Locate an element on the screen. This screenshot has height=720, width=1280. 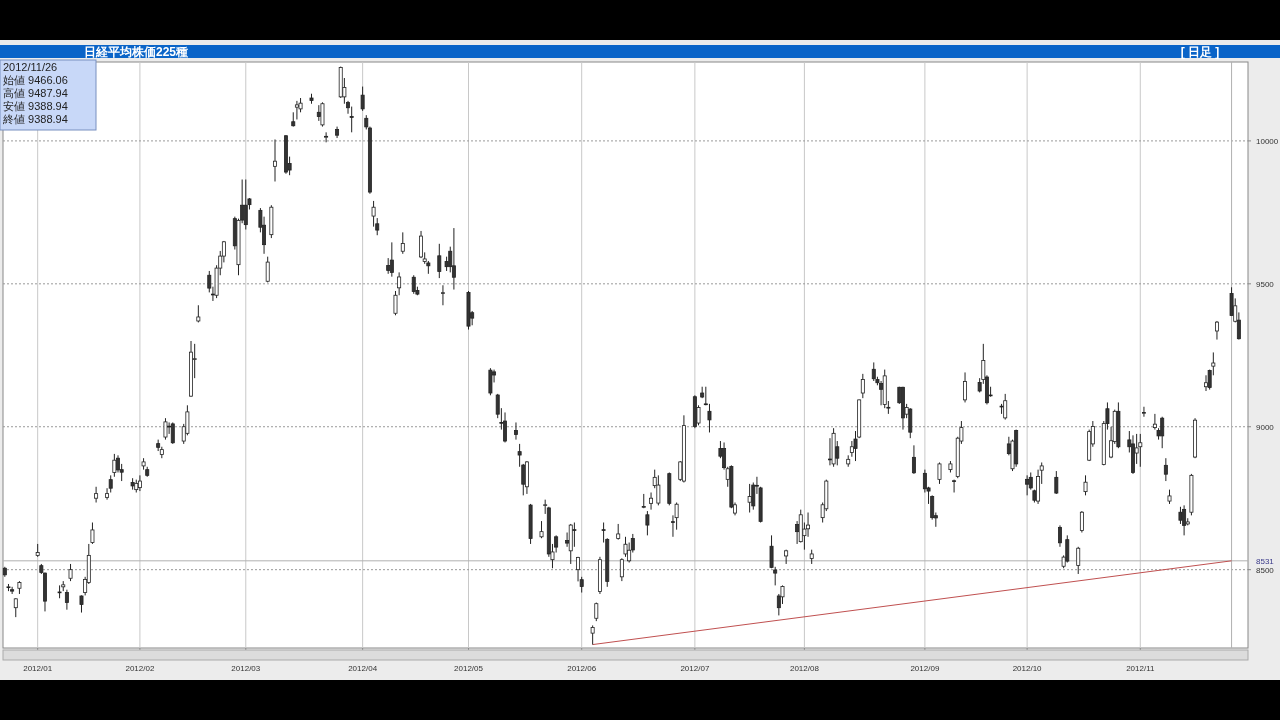
annotation: 始値 9466.06 is located at coordinates (35, 80).